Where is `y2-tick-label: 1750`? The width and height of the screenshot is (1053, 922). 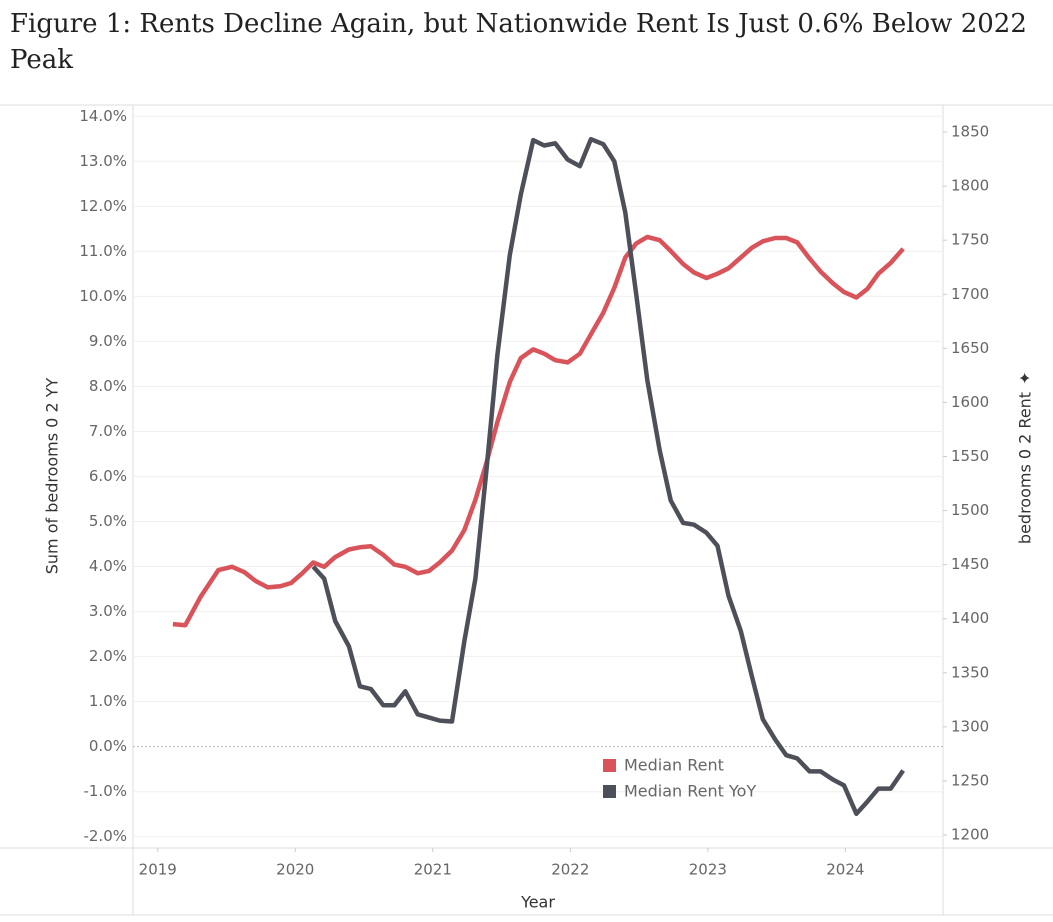
y2-tick-label: 1750 is located at coordinates (970, 240).